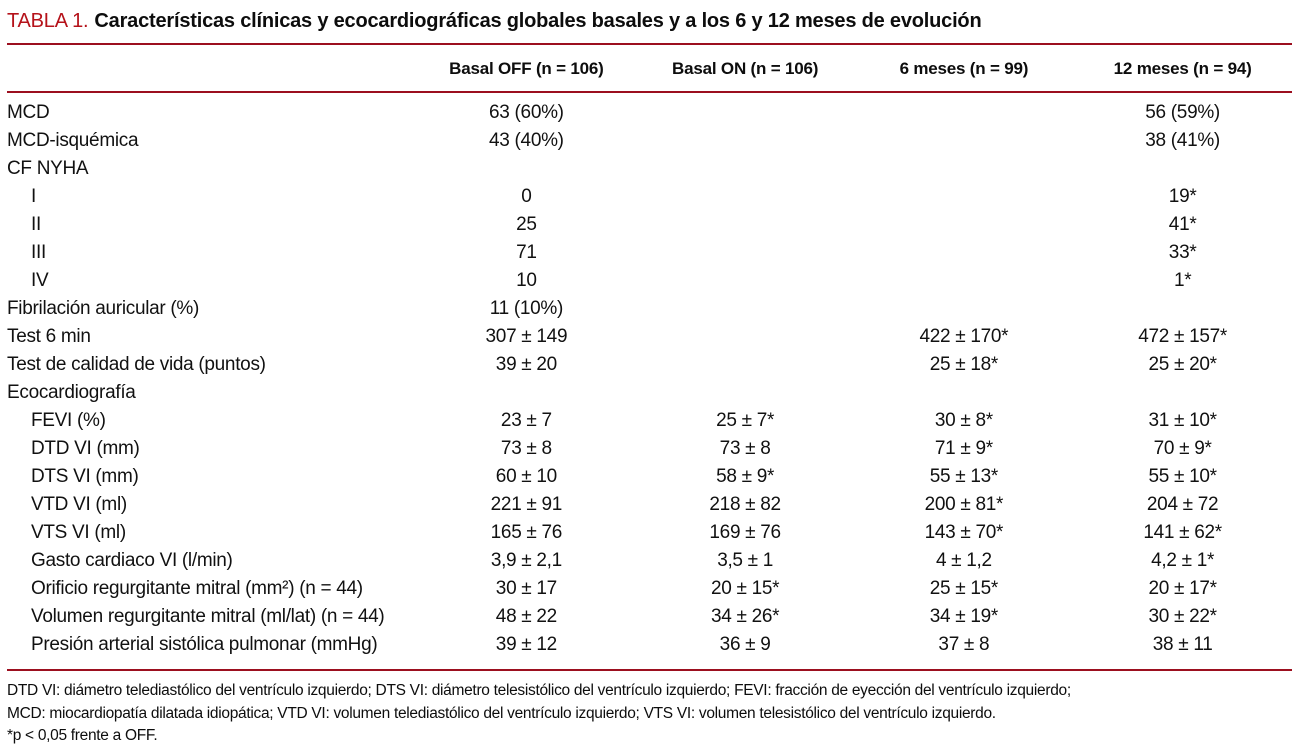 Image resolution: width=1299 pixels, height=754 pixels. Describe the element at coordinates (526, 68) in the screenshot. I see `column-header-basal-off: Basal OFF (n = 106)` at that location.